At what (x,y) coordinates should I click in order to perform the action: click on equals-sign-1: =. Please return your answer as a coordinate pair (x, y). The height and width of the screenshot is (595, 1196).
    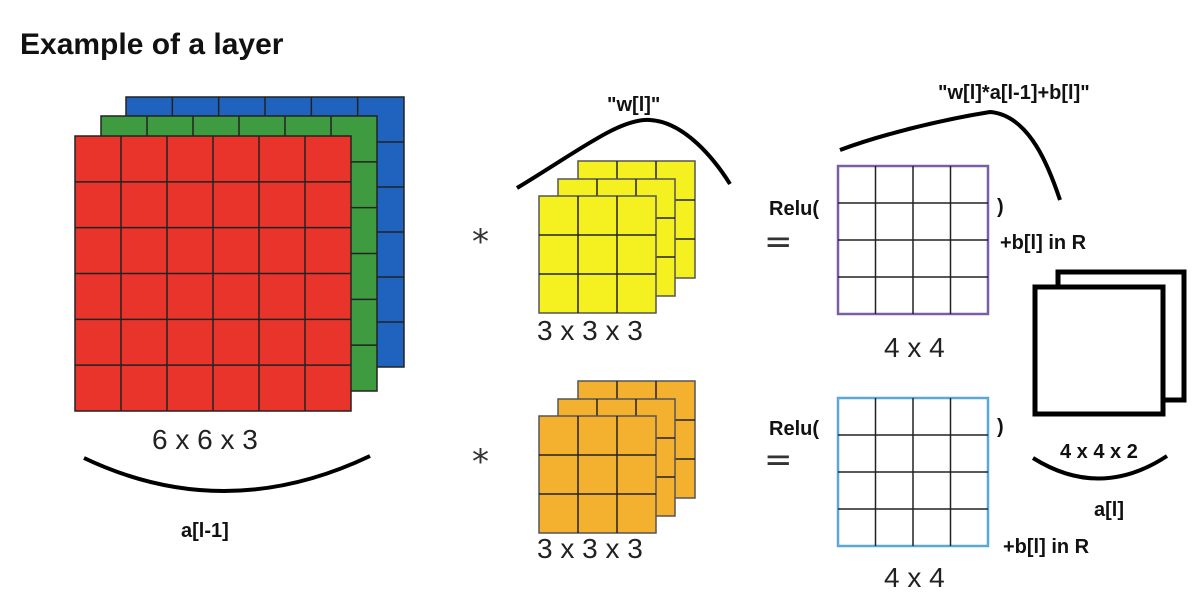
    Looking at the image, I should click on (778, 242).